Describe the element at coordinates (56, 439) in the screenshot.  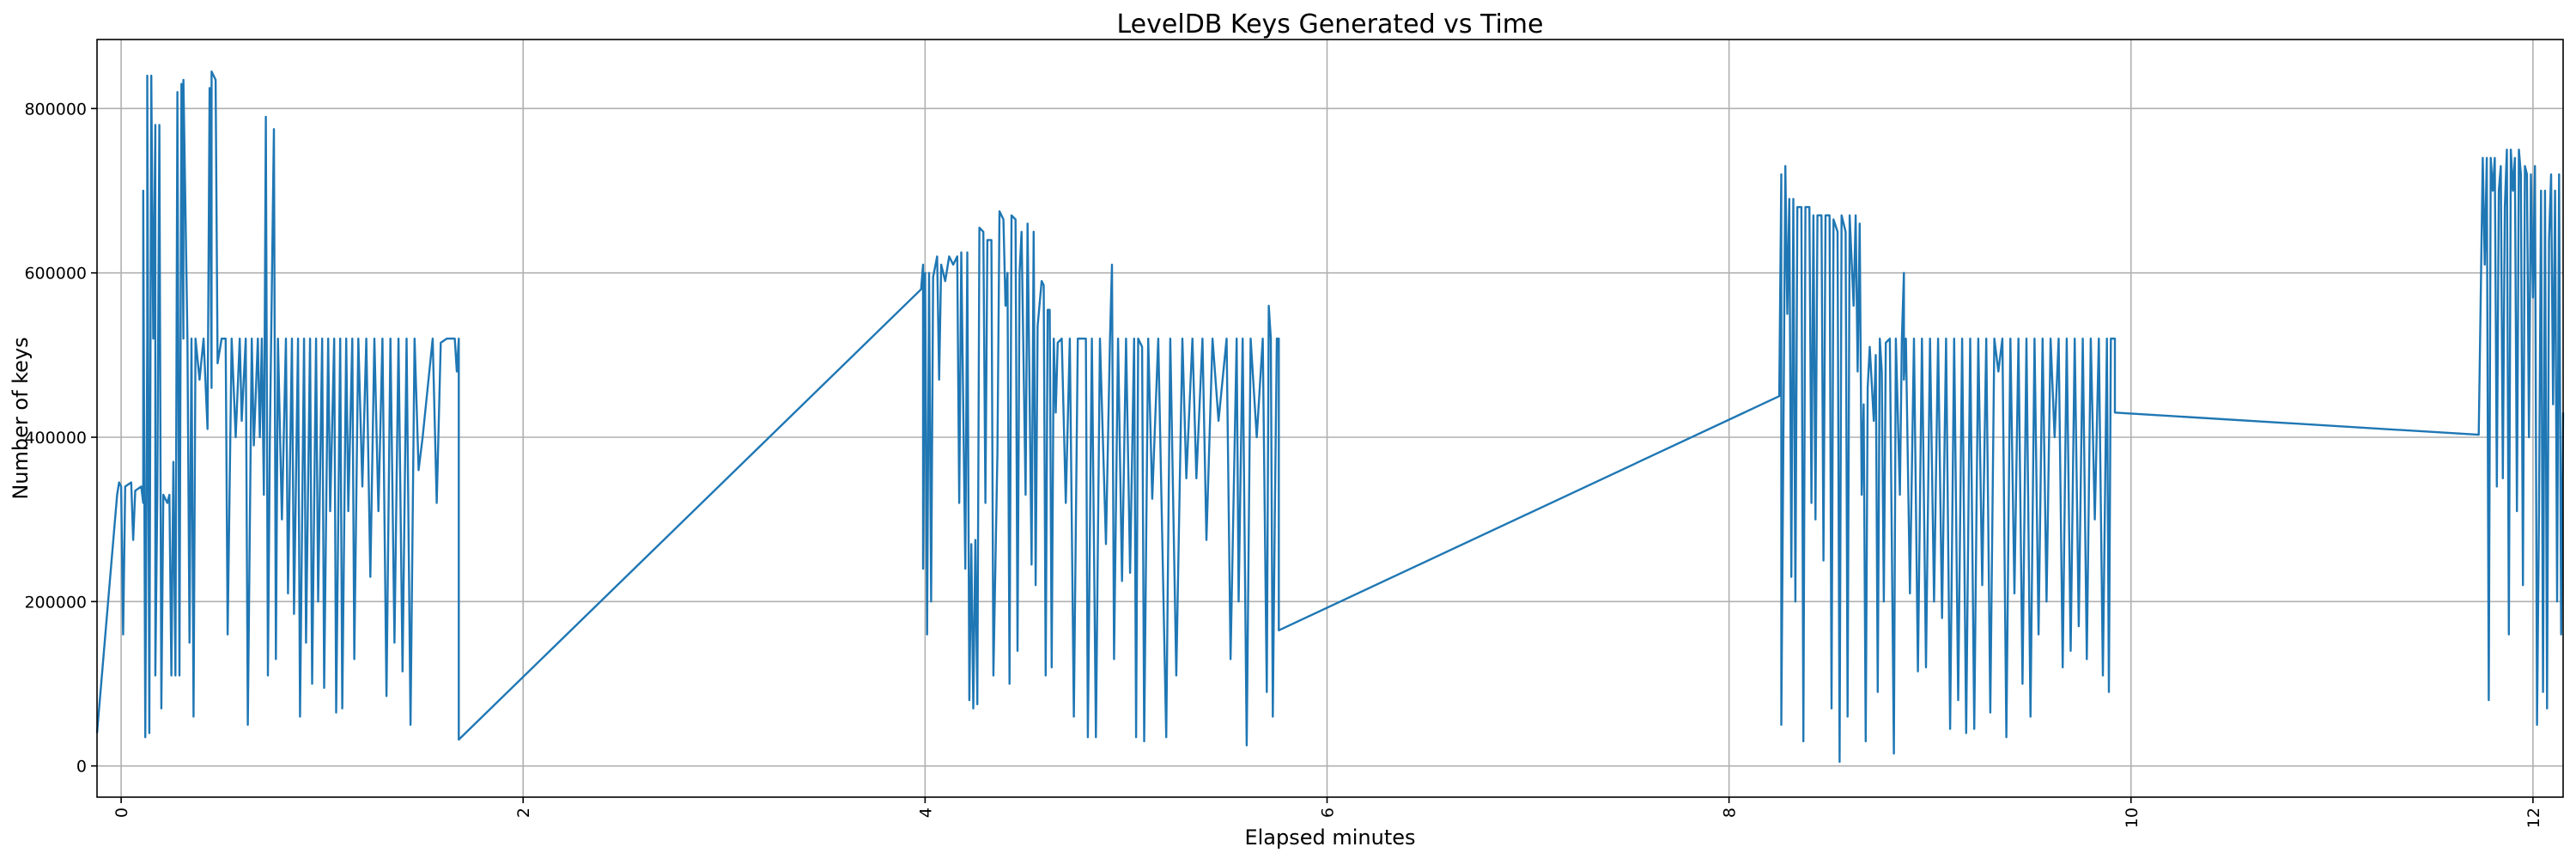
I see `y-tick-label: 400000` at that location.